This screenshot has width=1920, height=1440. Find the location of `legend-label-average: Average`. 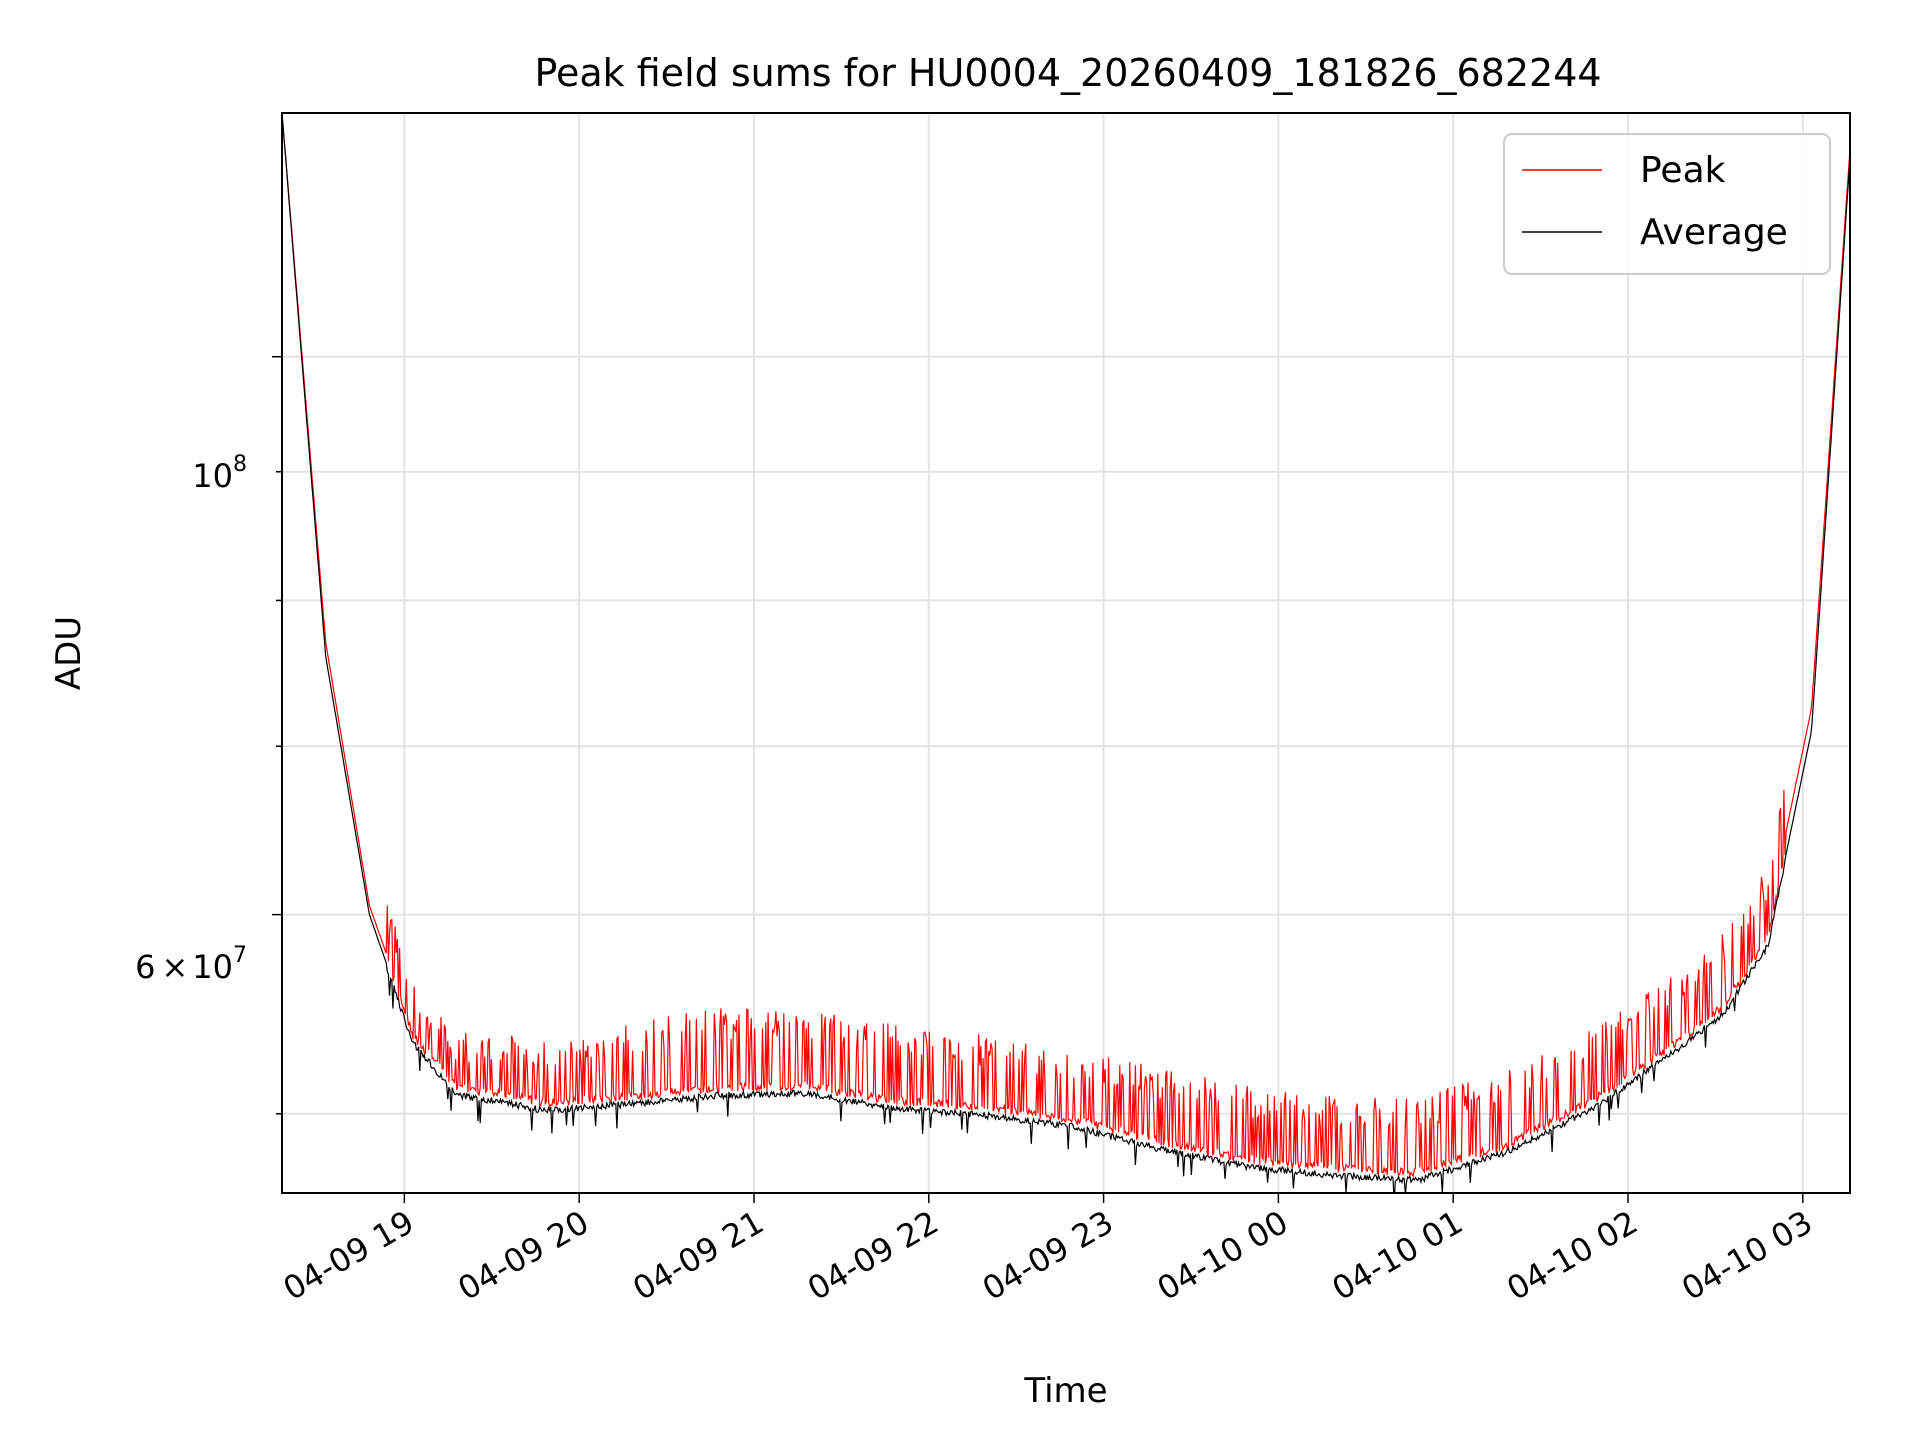

legend-label-average: Average is located at coordinates (1714, 232).